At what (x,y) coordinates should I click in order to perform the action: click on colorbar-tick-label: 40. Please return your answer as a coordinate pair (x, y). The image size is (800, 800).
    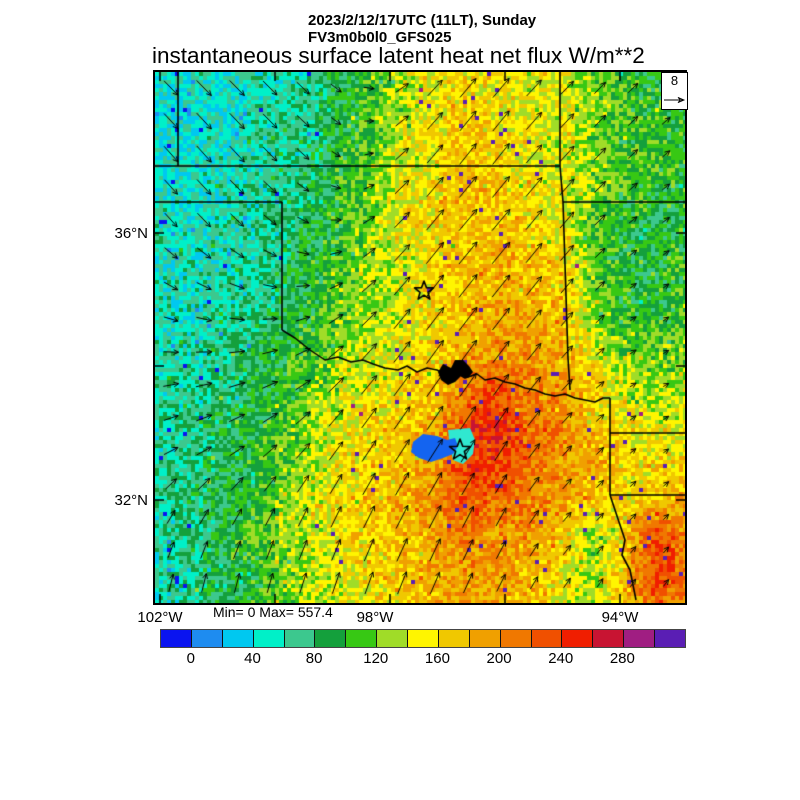
    Looking at the image, I should click on (252, 658).